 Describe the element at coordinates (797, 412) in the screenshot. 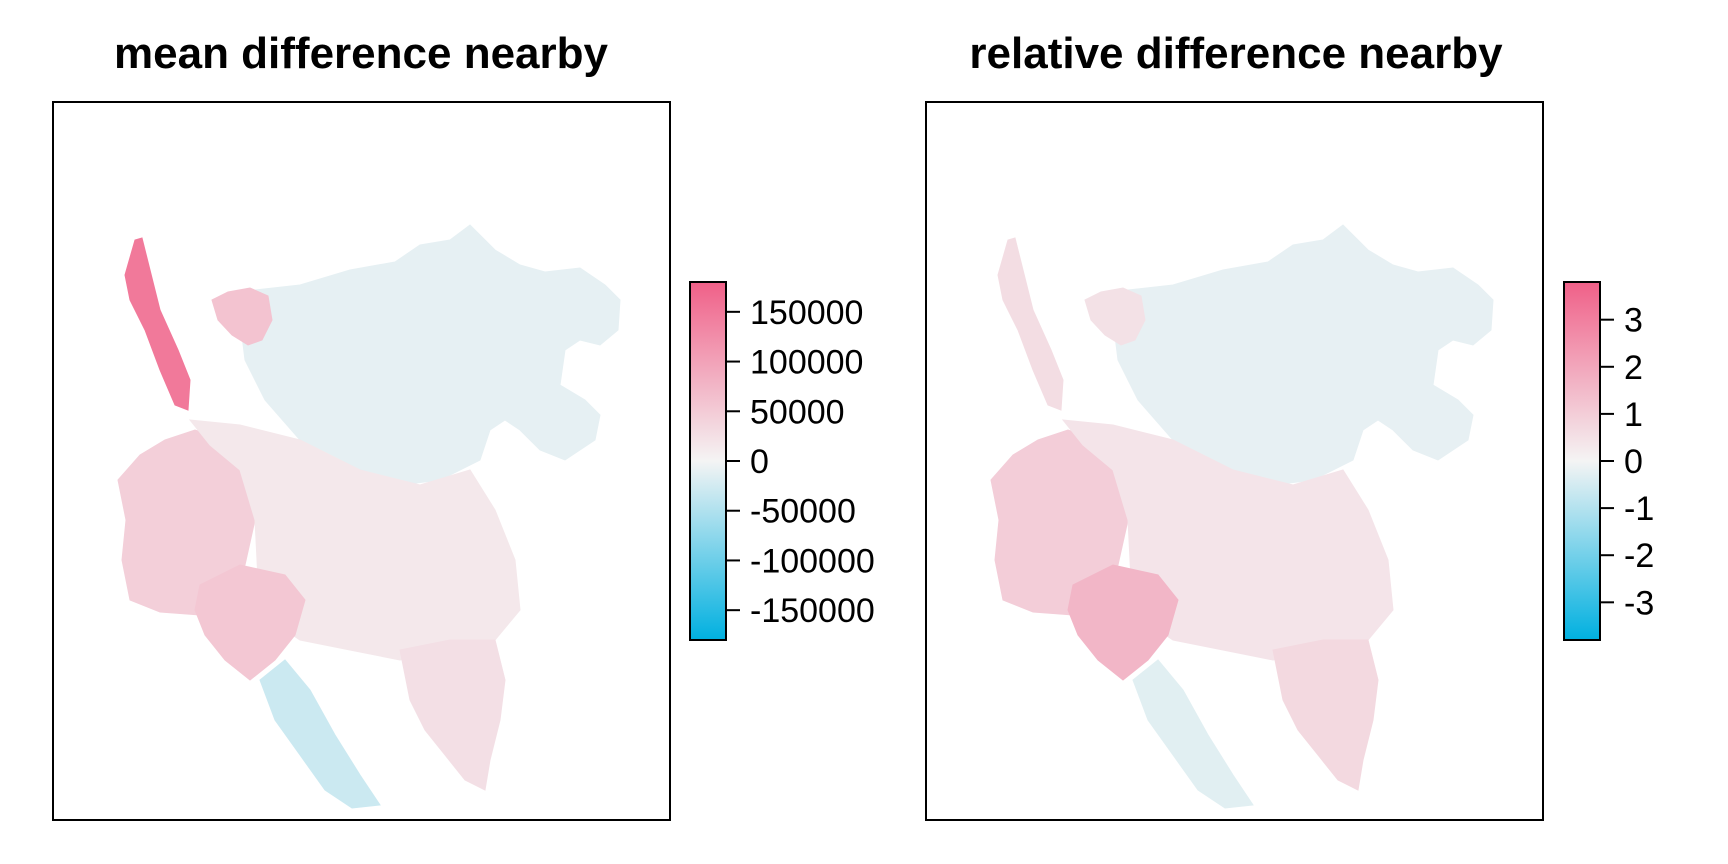

I see `colorbar-1-tick-label: 50000` at that location.